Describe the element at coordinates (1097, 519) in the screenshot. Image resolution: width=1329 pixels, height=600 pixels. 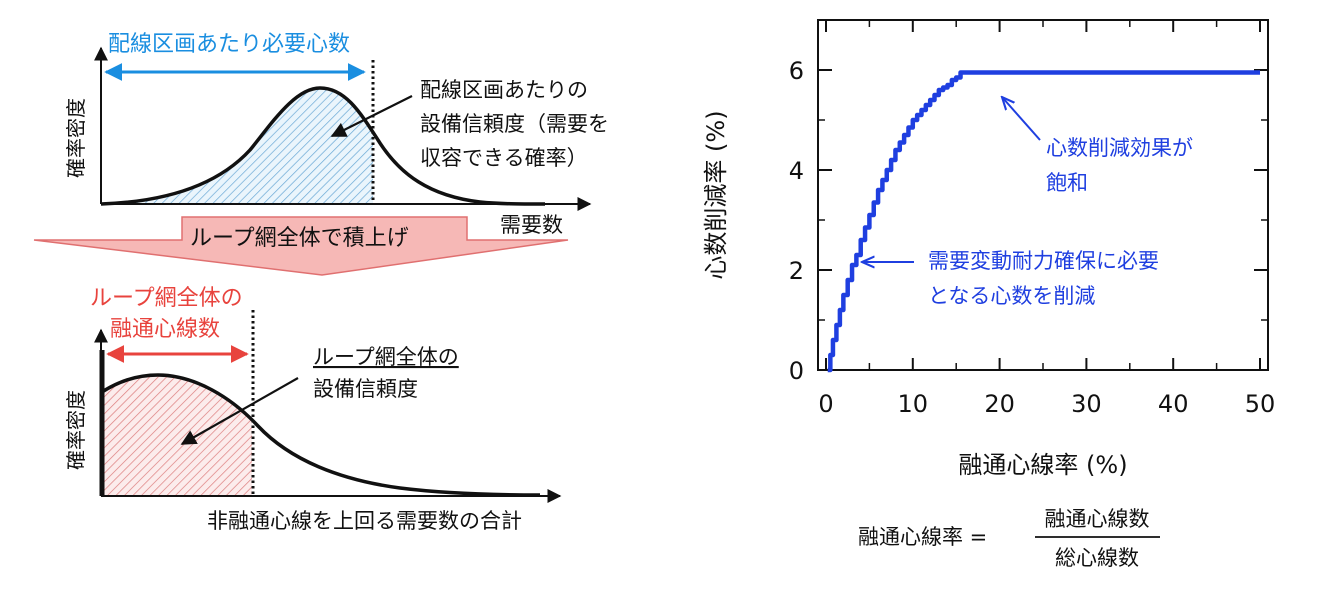
I see `formula-numerator: 融通心線数` at that location.